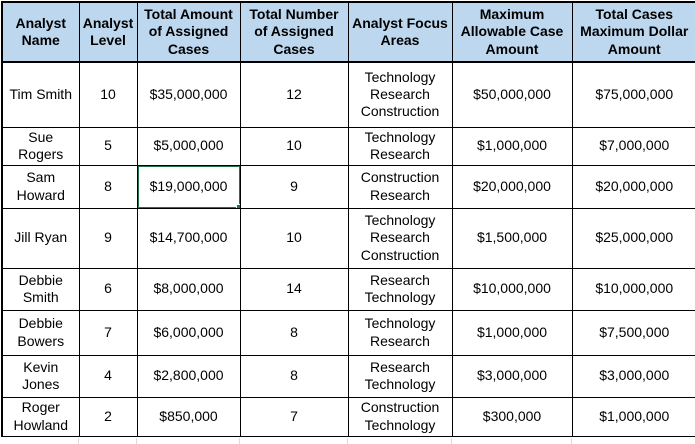  What do you see at coordinates (633, 332) in the screenshot?
I see `cell-r6-c7: $7,500,000` at bounding box center [633, 332].